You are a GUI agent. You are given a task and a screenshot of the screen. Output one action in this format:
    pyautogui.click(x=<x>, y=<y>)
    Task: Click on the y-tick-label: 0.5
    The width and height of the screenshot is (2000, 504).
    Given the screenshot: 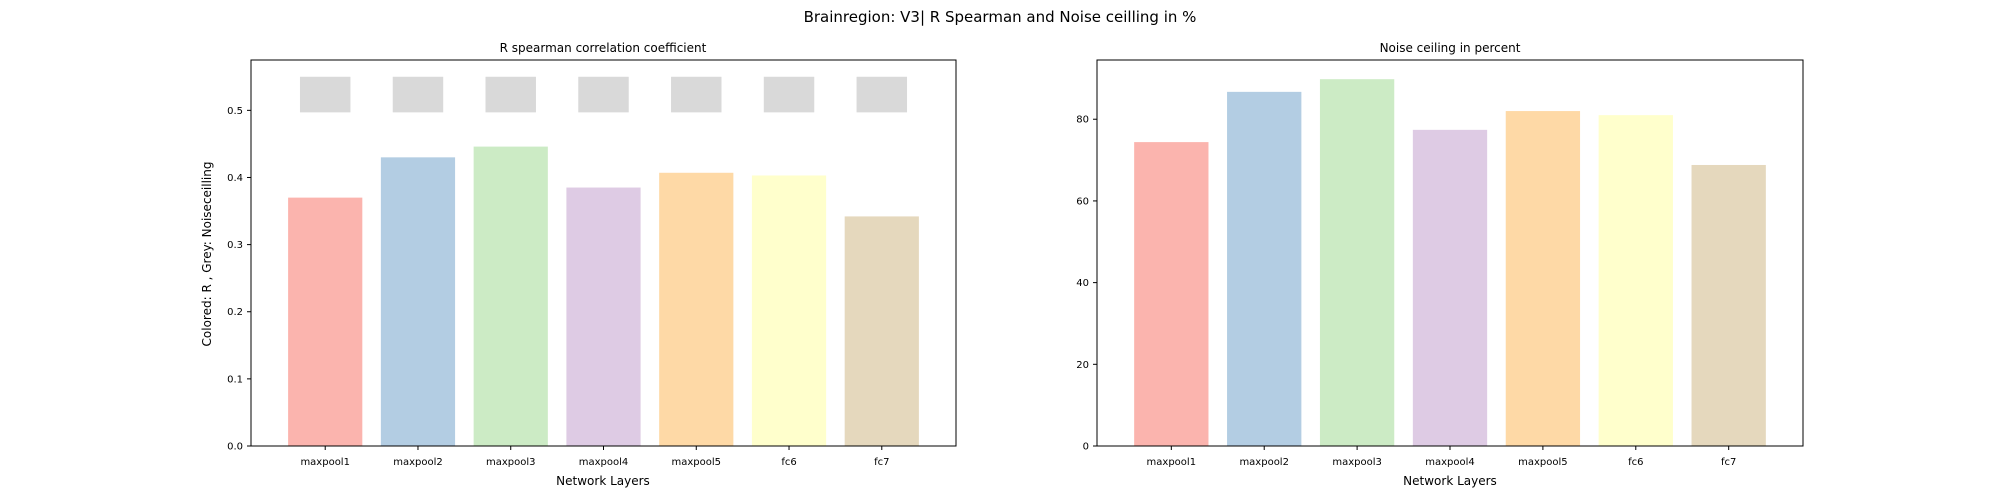 What is the action you would take?
    pyautogui.click(x=235, y=111)
    